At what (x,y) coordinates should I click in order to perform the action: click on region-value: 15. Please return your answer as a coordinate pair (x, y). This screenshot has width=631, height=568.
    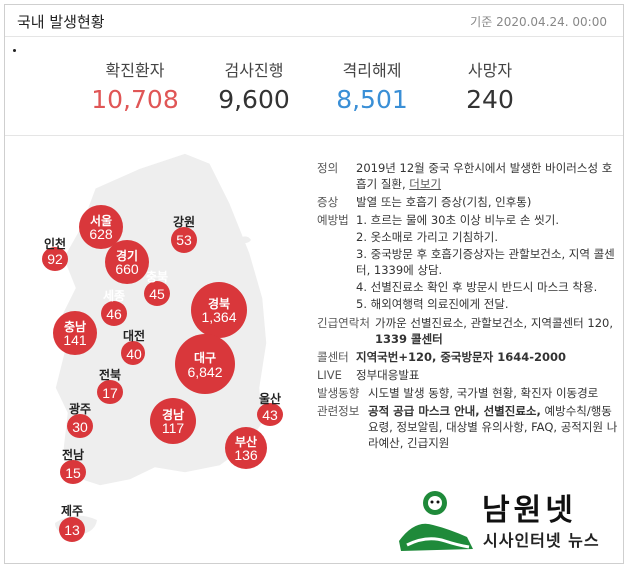
    Looking at the image, I should click on (73, 473).